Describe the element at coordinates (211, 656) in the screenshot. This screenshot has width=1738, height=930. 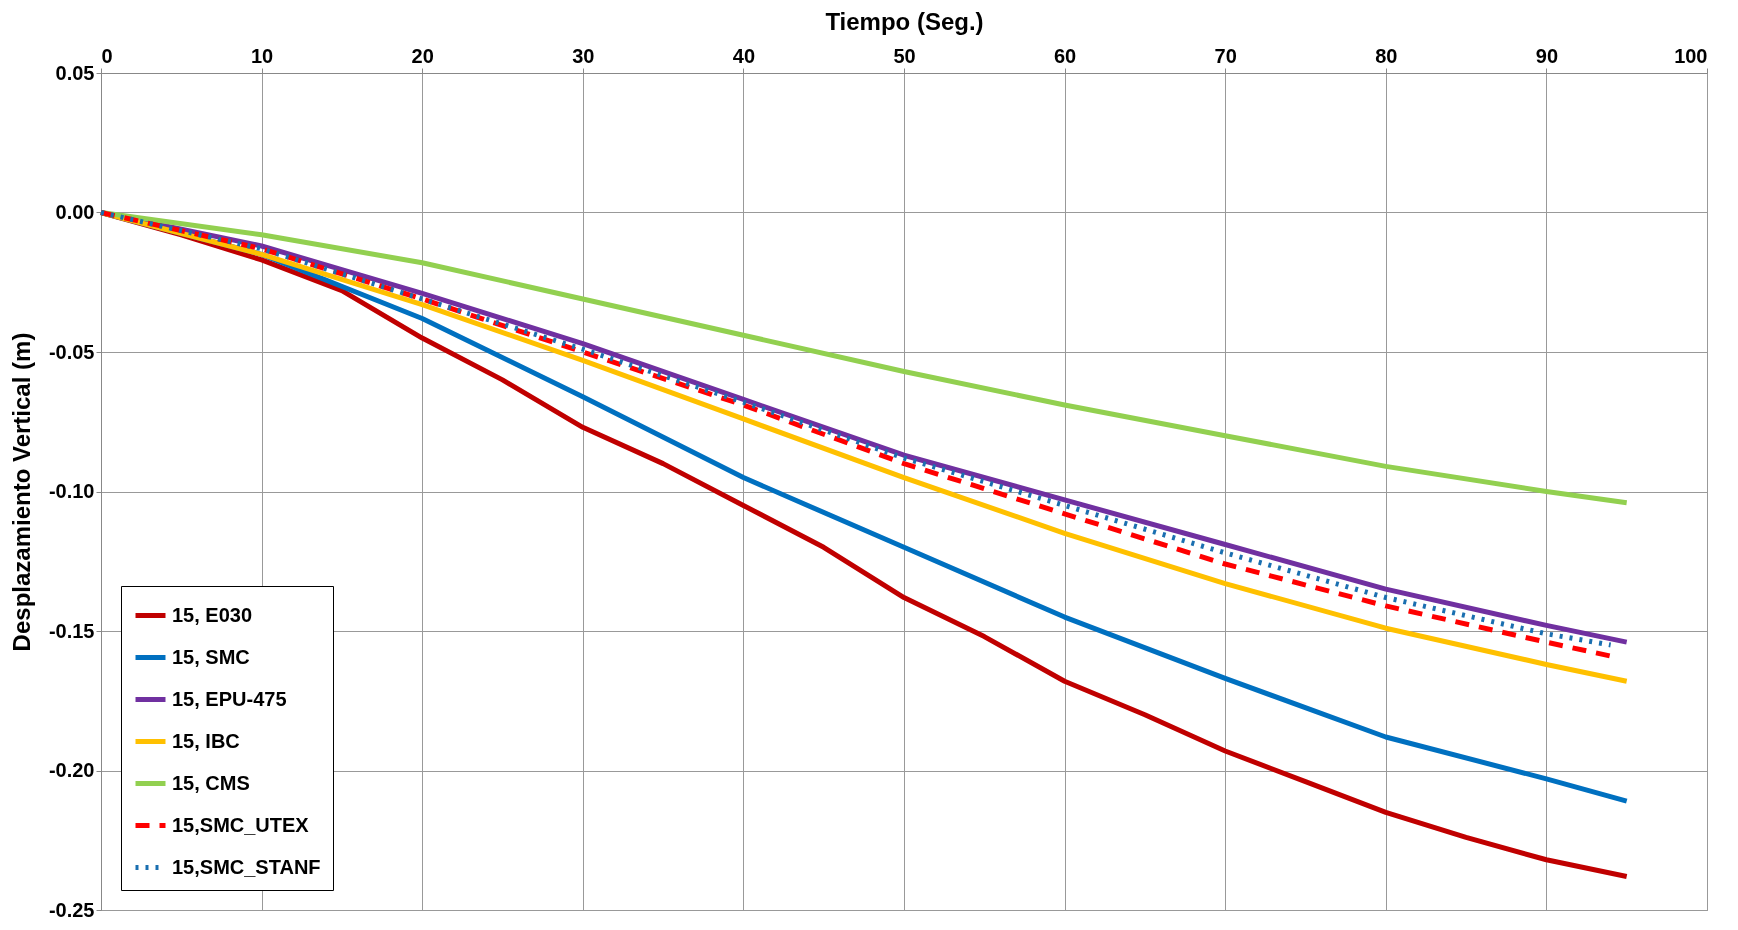
I see `legend-label: 15, SMC` at that location.